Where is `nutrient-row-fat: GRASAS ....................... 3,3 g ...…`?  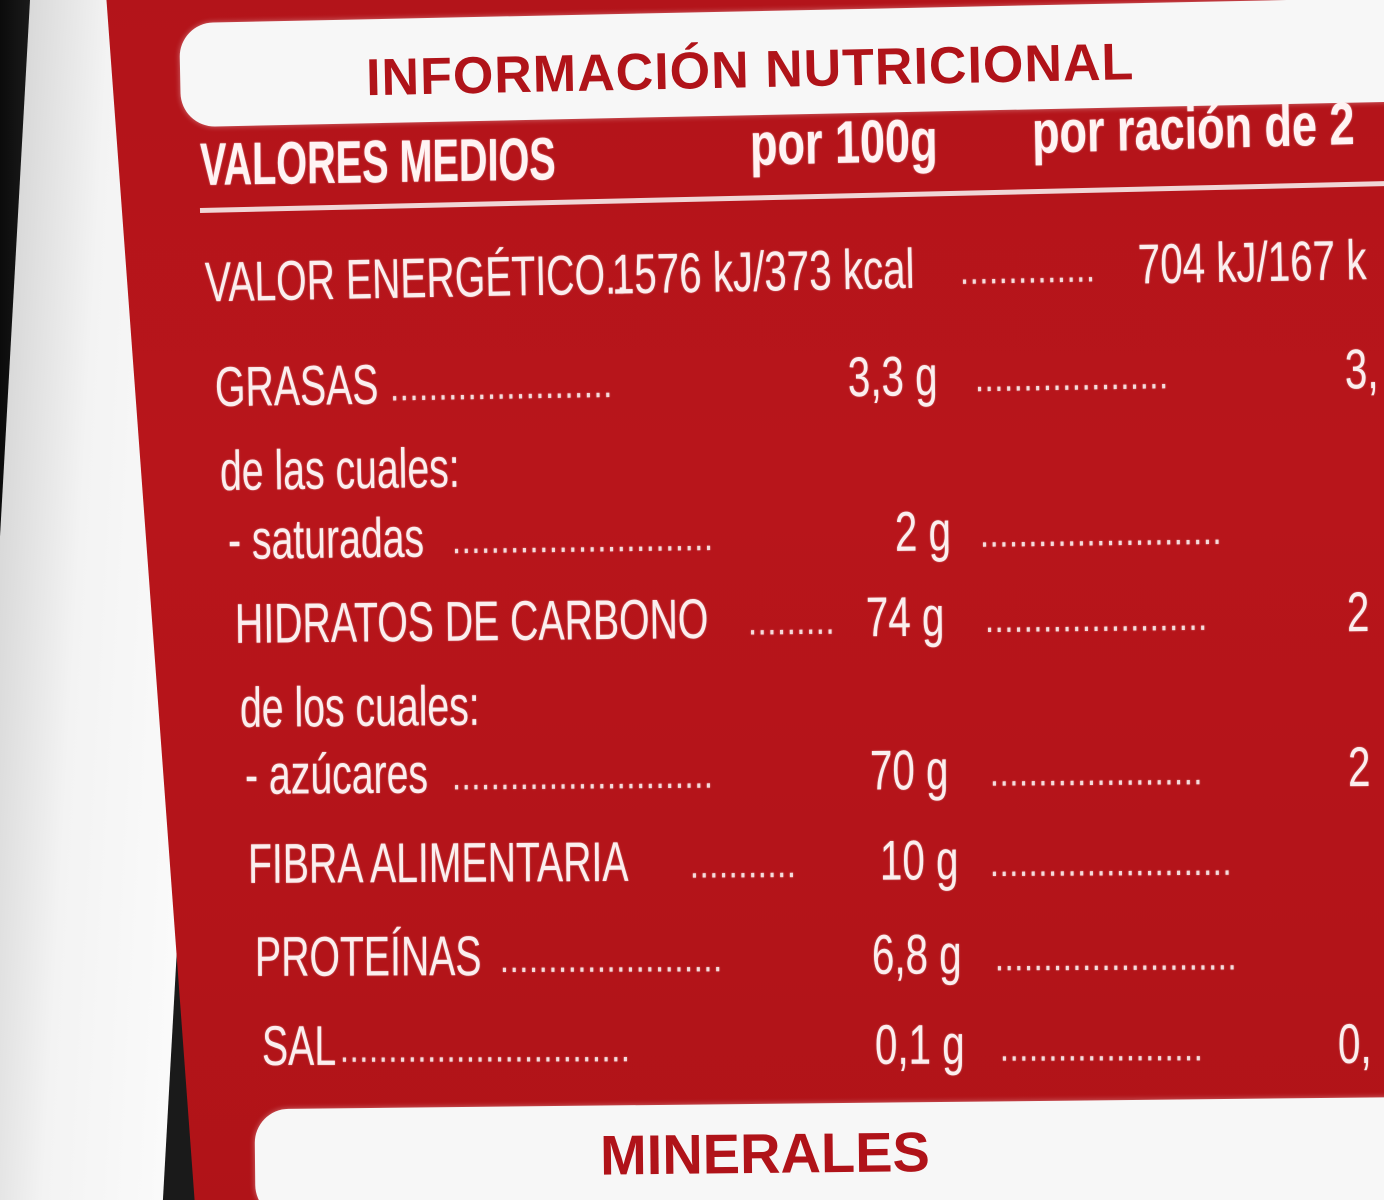
nutrient-row-fat: GRASAS ....................... 3,3 g ...… is located at coordinates (692, 384).